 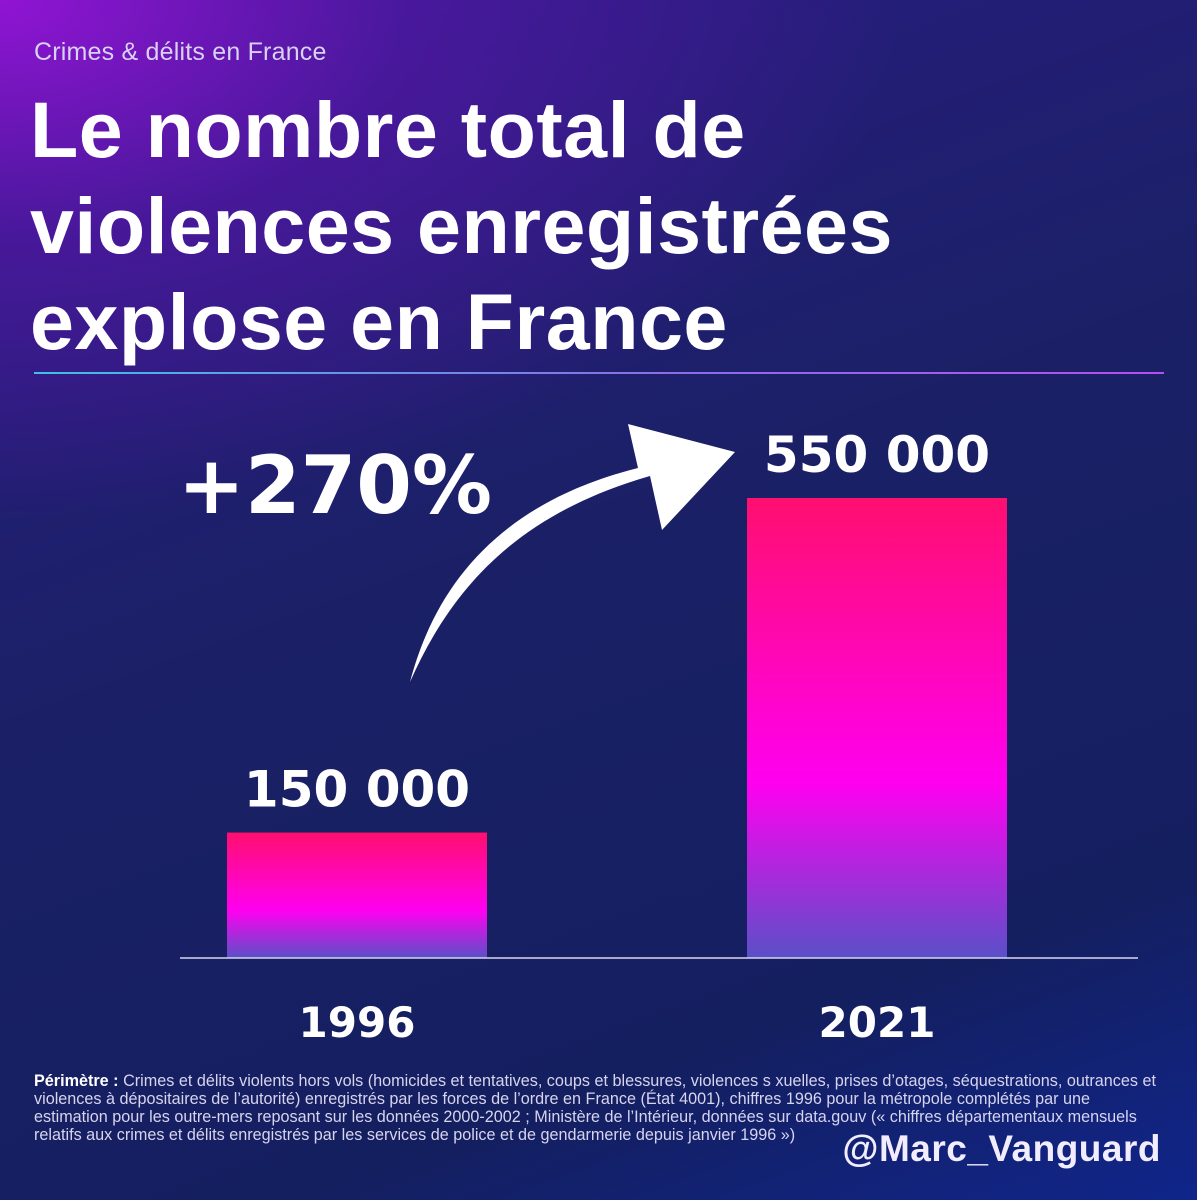 What do you see at coordinates (572, 553) in the screenshot?
I see `curved-arrow-icon` at bounding box center [572, 553].